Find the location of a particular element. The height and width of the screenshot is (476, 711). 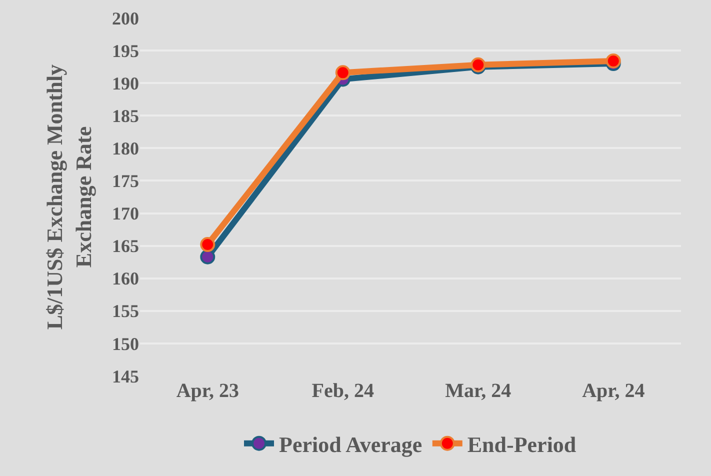

y-tick-label: 145 is located at coordinates (125, 376).